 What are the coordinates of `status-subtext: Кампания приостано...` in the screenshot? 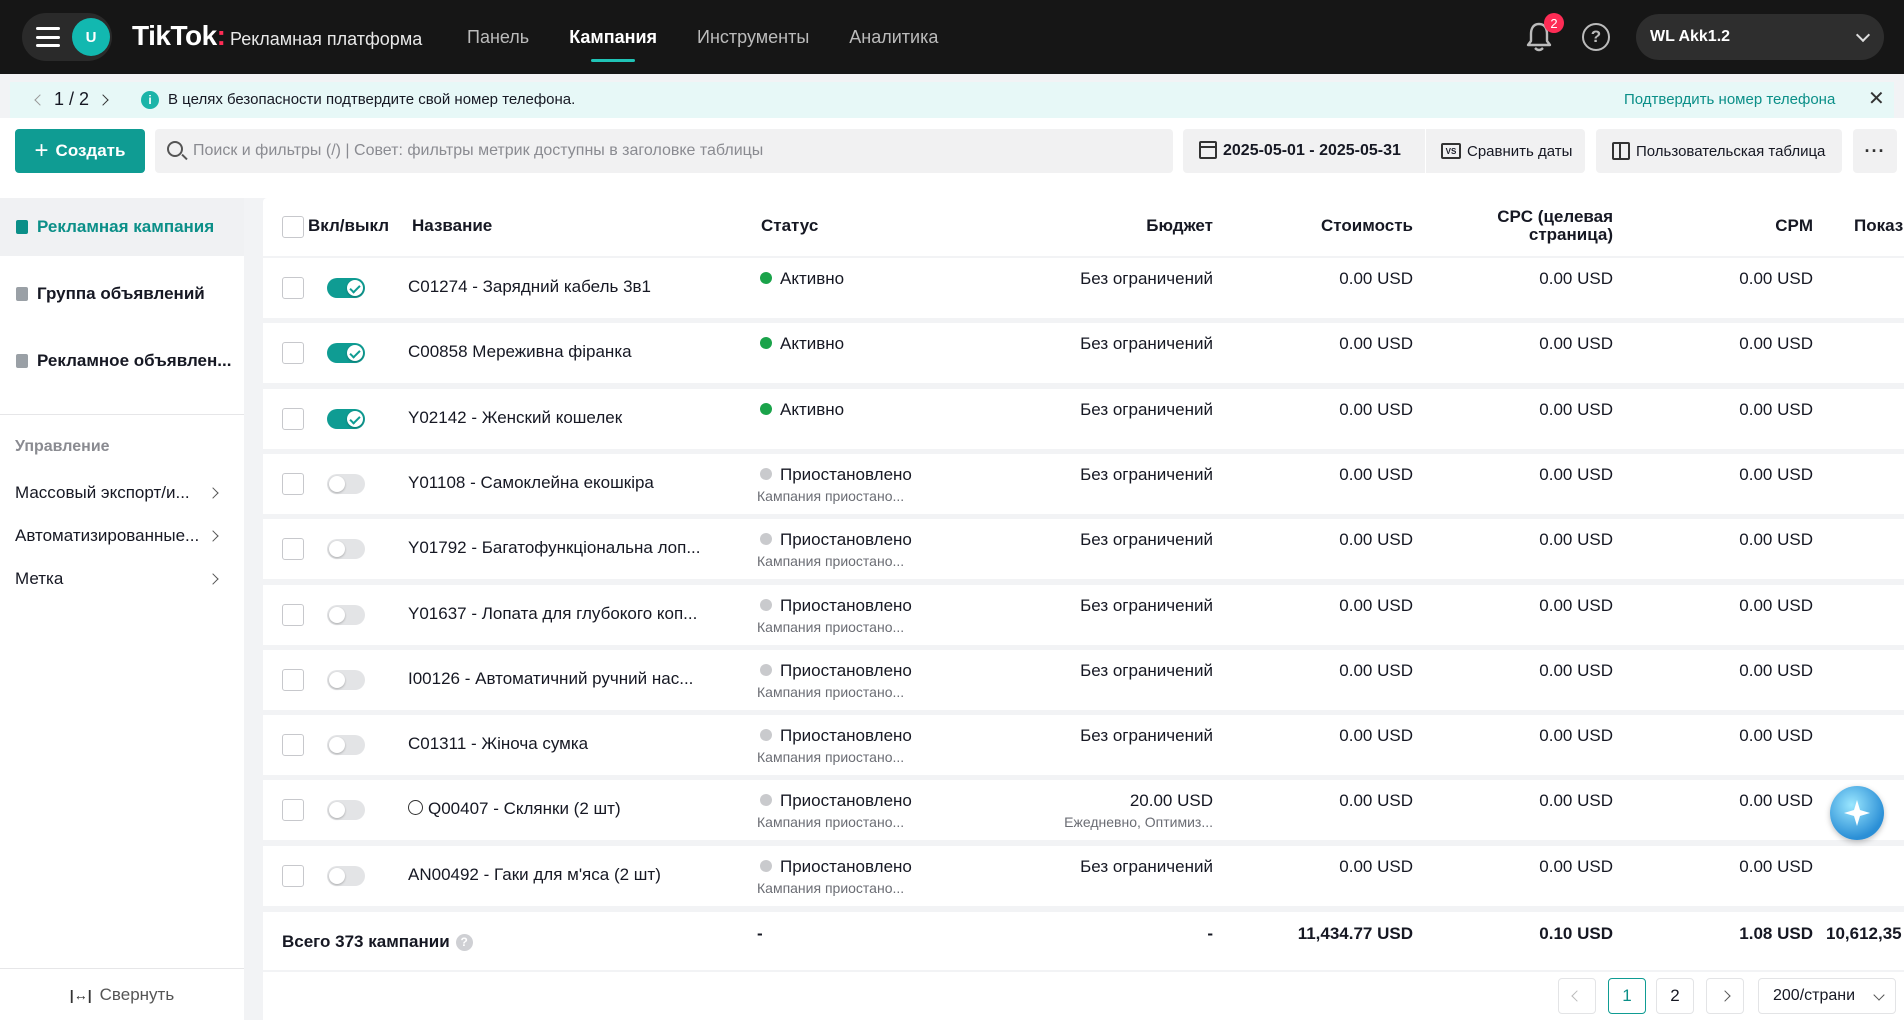 It's located at (831, 757).